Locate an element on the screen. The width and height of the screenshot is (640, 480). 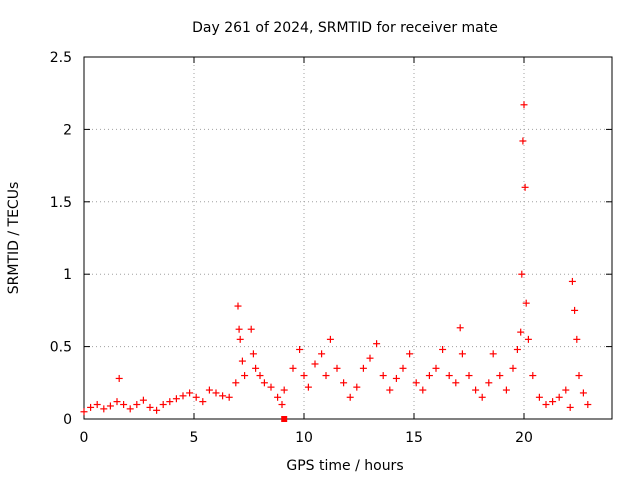
x-tick-label: 0 is located at coordinates (84, 438).